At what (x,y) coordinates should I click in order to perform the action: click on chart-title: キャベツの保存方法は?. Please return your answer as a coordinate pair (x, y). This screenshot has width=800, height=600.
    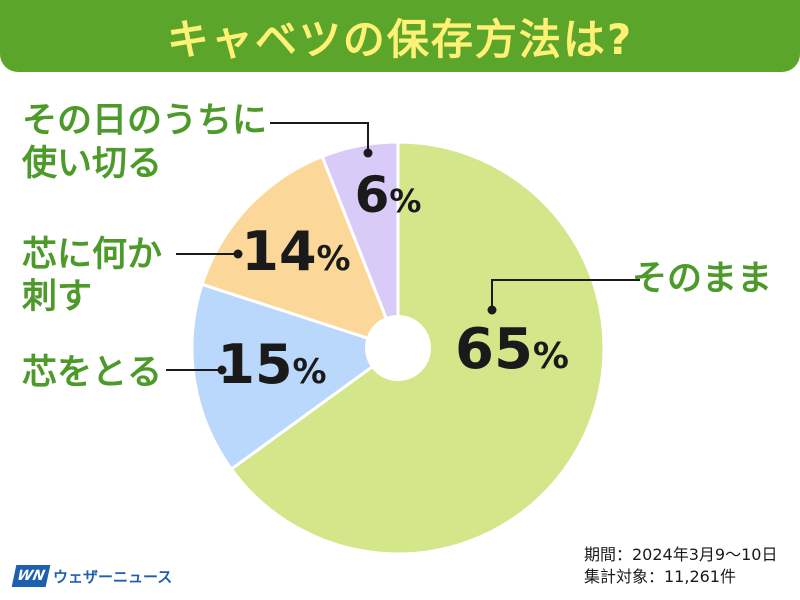
    Looking at the image, I should click on (400, 39).